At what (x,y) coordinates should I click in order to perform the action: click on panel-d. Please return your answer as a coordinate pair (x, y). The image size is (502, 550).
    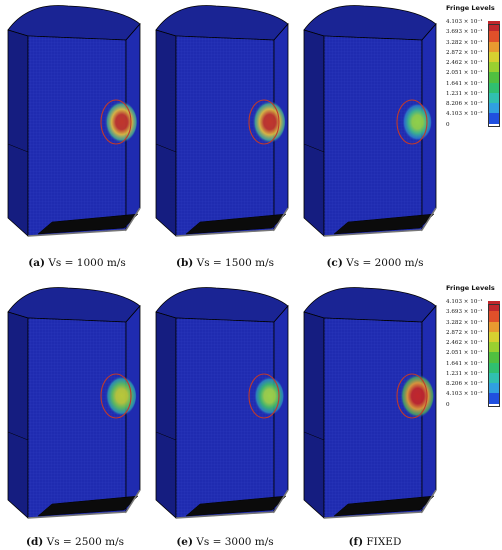
    Looking at the image, I should click on (75, 404).